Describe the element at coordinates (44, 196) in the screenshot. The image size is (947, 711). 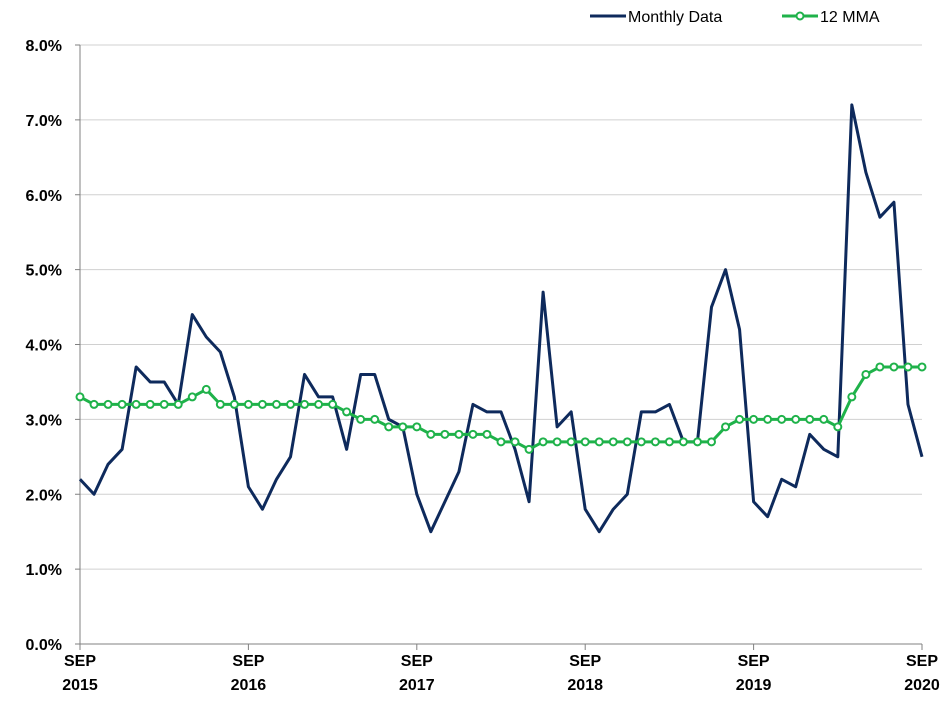
I see `y-tick-label: 6.0%` at that location.